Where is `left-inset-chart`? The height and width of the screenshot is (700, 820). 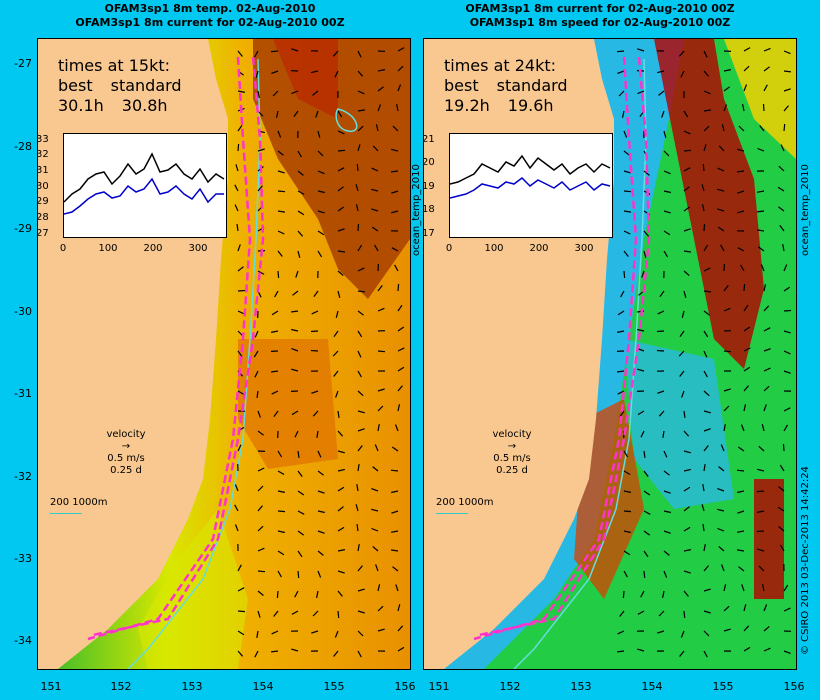 left-inset-chart is located at coordinates (145, 185).